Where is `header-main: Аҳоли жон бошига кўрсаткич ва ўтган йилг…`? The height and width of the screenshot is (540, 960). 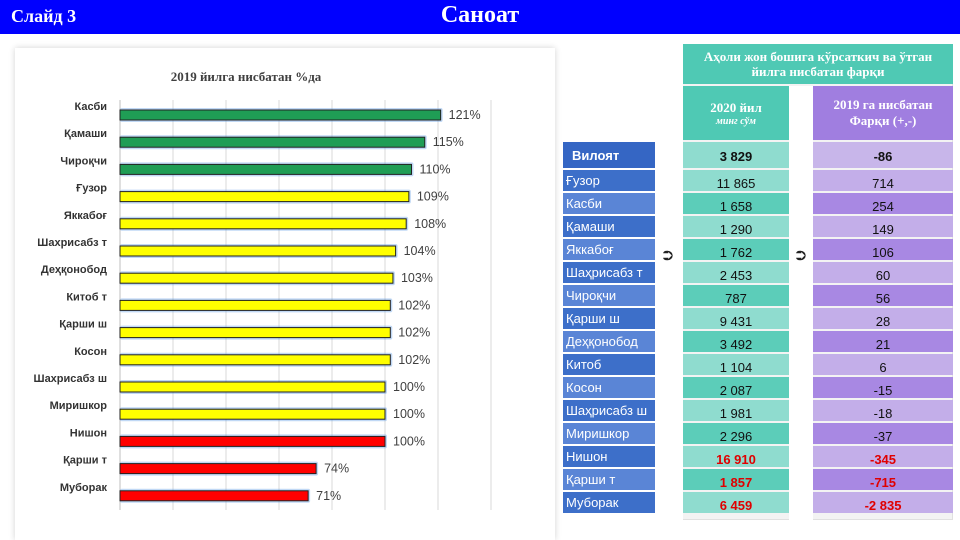 header-main: Аҳоли жон бошига кўрсаткич ва ўтган йилг… is located at coordinates (818, 64).